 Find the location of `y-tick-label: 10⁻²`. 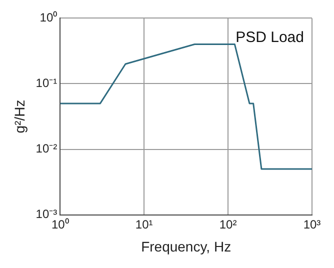

y-tick-label: 10⁻² is located at coordinates (47, 149).